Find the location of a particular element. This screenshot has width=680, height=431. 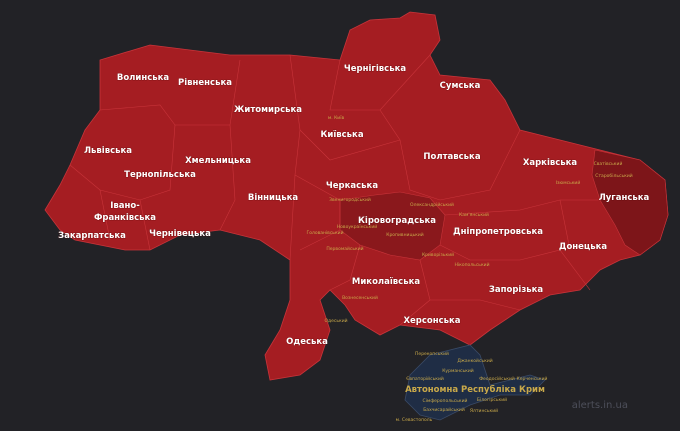

district-label: Олександрійський is located at coordinates (432, 204).